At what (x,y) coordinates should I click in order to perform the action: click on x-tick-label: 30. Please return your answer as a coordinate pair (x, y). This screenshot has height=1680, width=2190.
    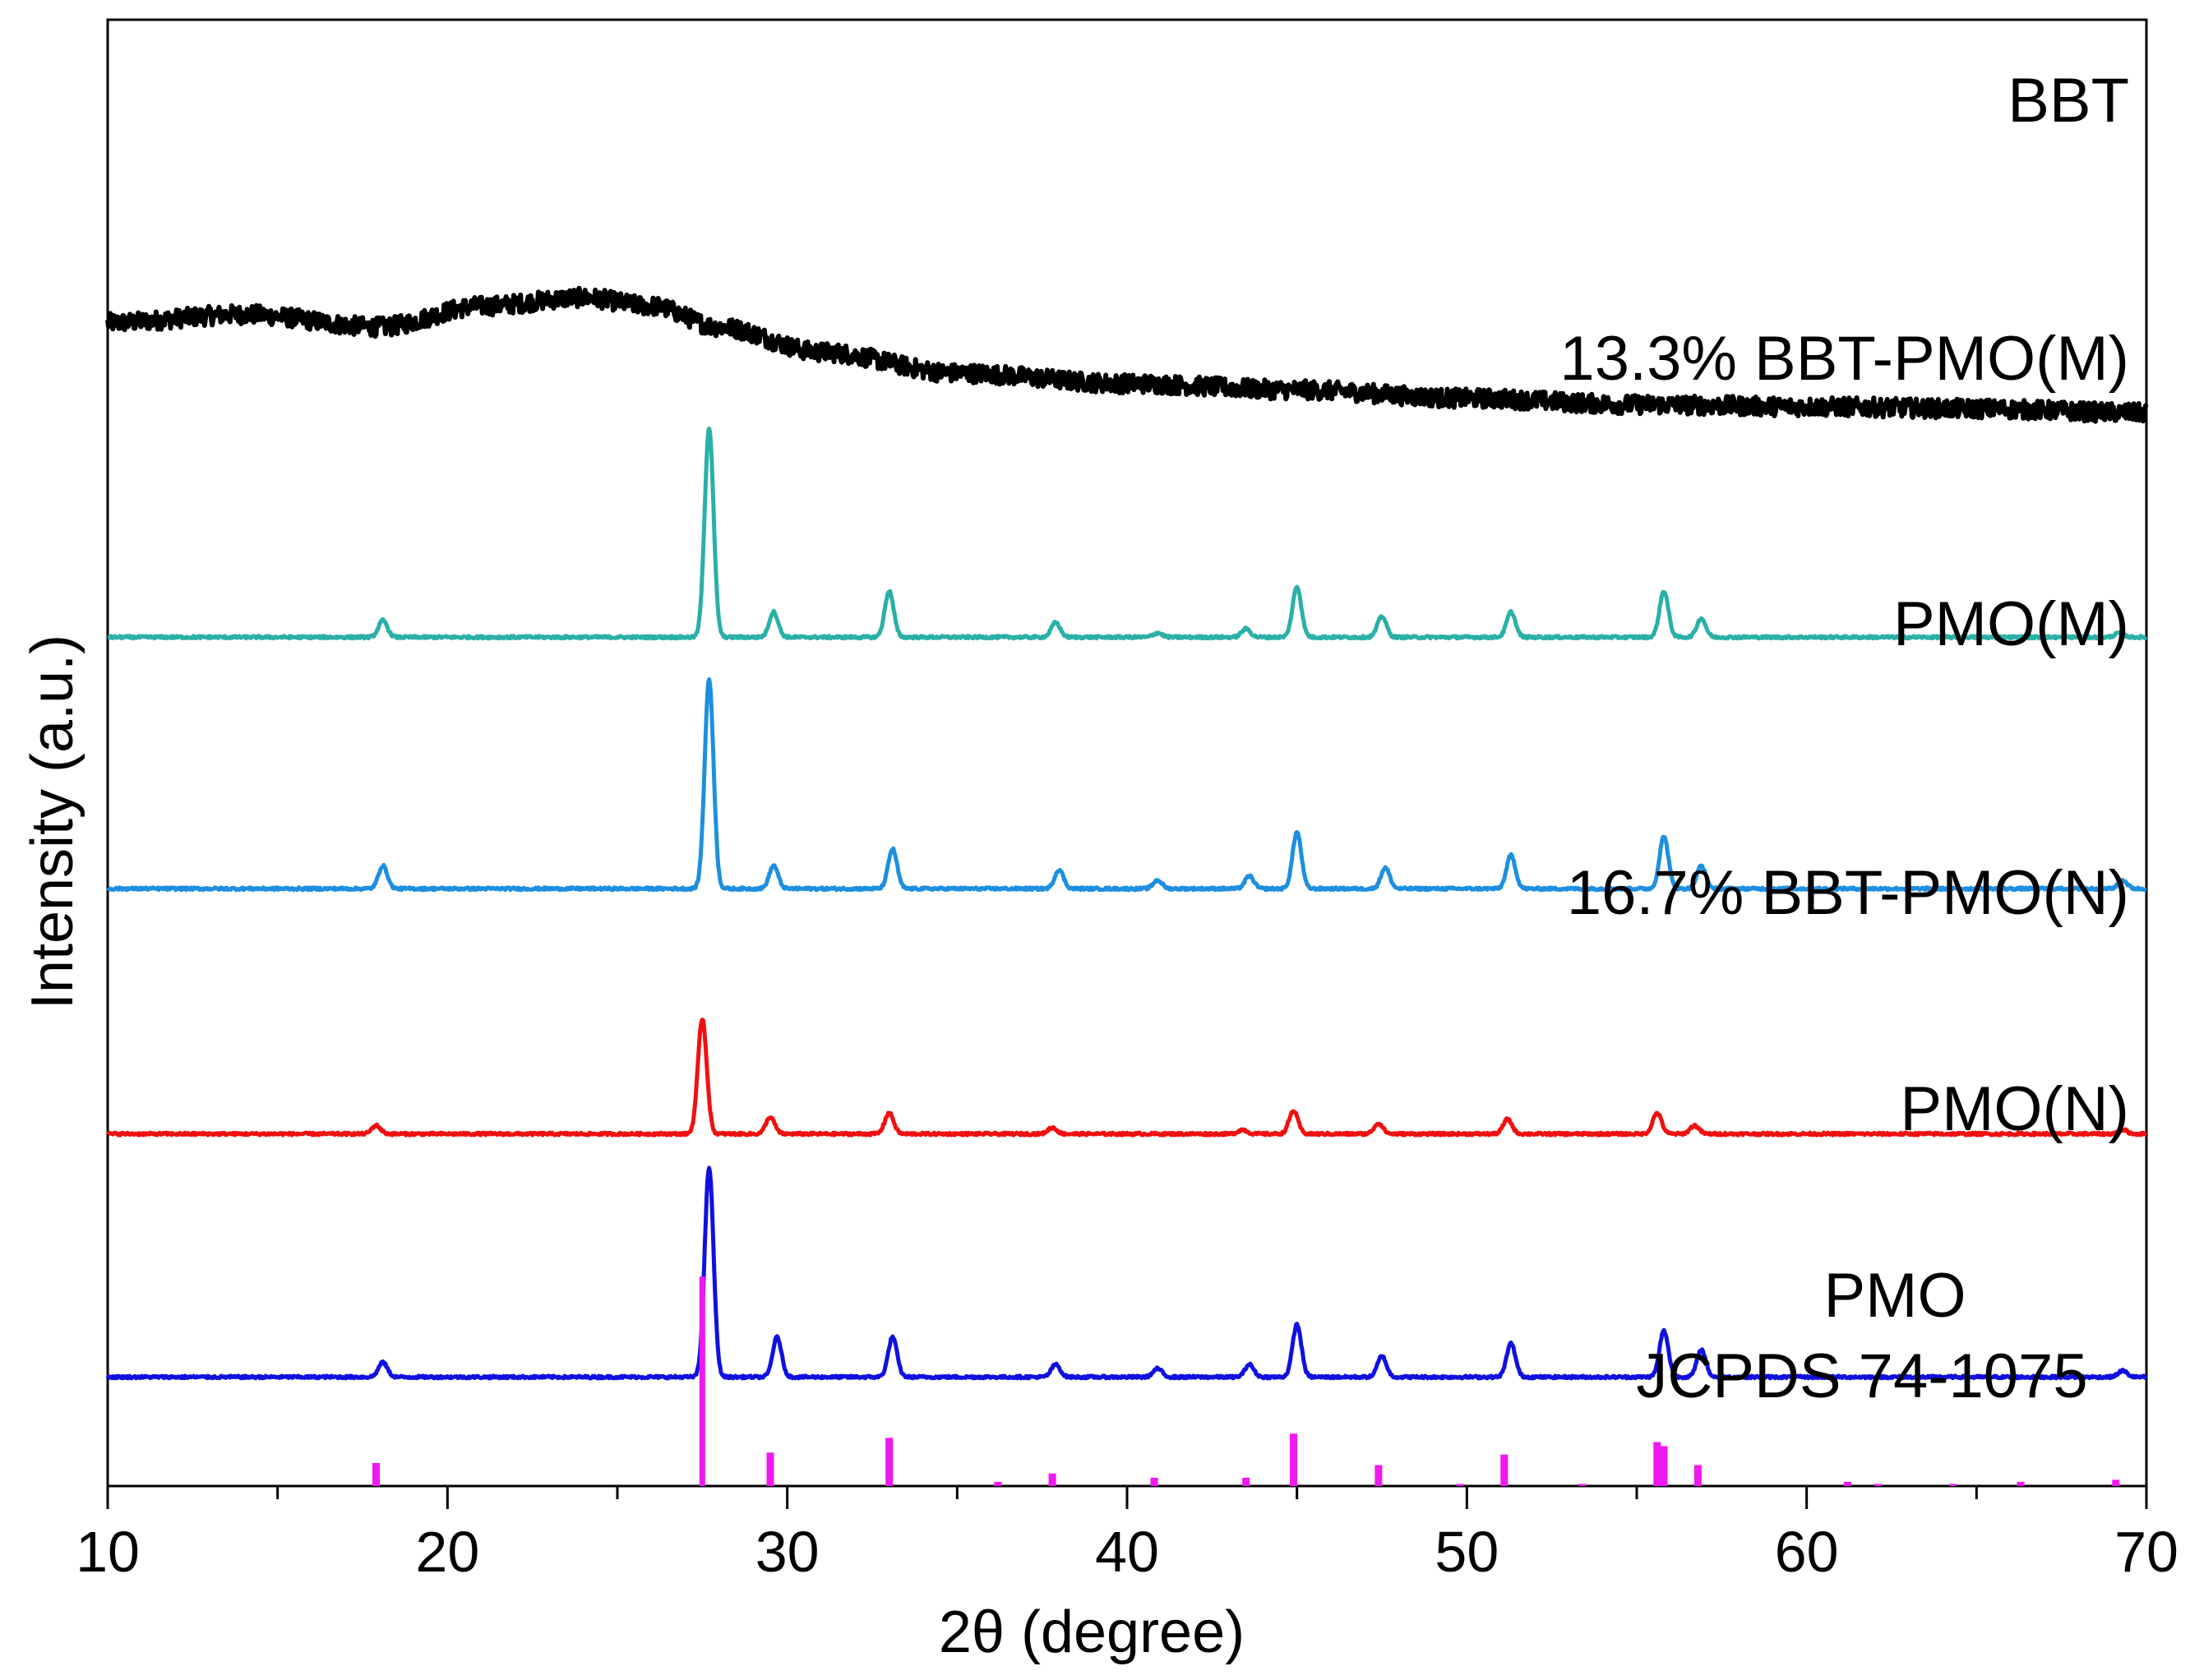
    Looking at the image, I should click on (788, 1552).